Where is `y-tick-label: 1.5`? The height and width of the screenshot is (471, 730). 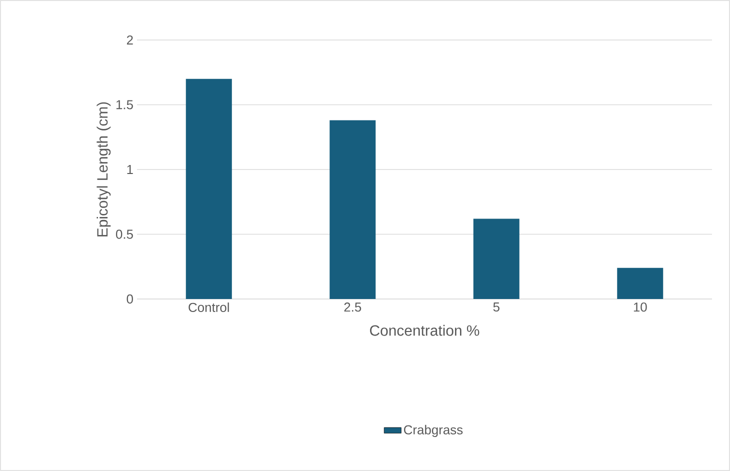
y-tick-label: 1.5 is located at coordinates (124, 105).